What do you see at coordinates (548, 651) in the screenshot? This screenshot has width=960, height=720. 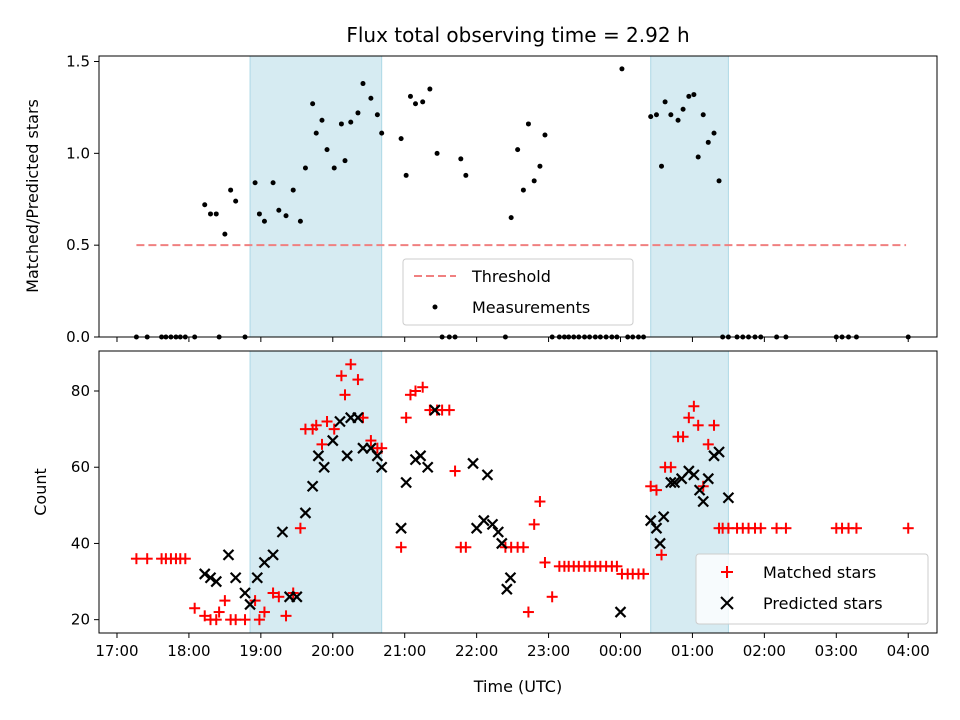 I see `x-tick-label: 23:00` at bounding box center [548, 651].